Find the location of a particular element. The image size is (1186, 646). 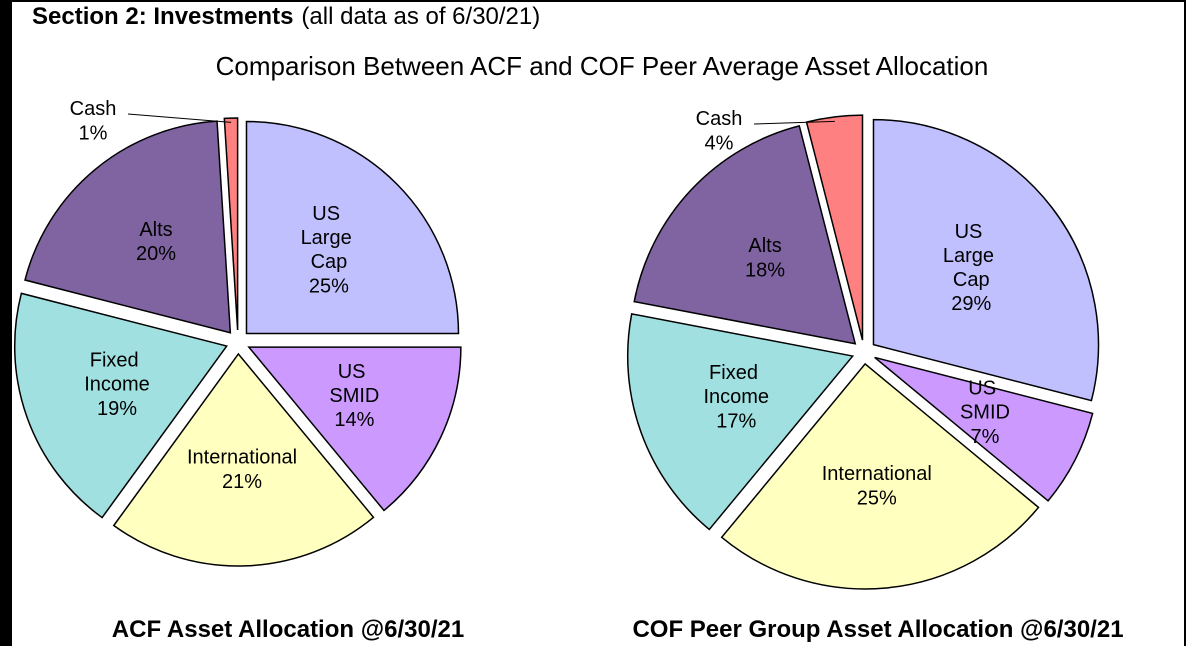

slice-value-label: 17% is located at coordinates (736, 421).